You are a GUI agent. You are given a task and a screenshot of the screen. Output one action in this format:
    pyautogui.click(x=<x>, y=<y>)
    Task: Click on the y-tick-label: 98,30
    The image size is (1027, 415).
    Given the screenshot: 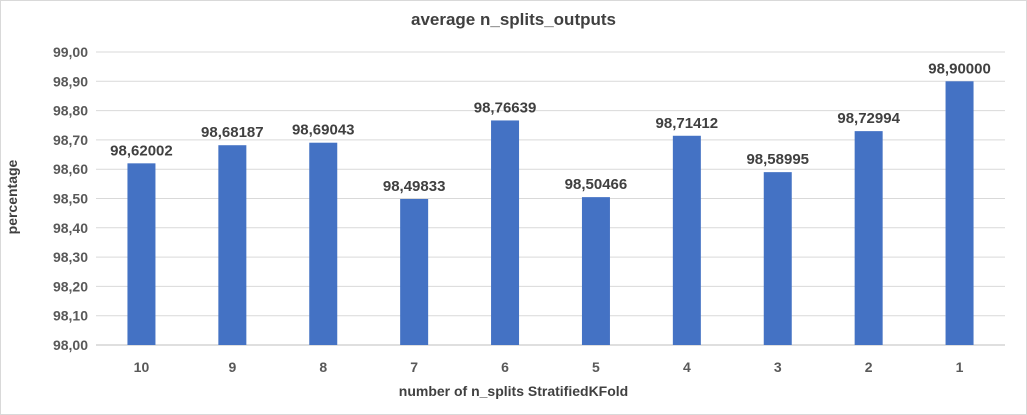 What is the action you would take?
    pyautogui.click(x=70, y=257)
    